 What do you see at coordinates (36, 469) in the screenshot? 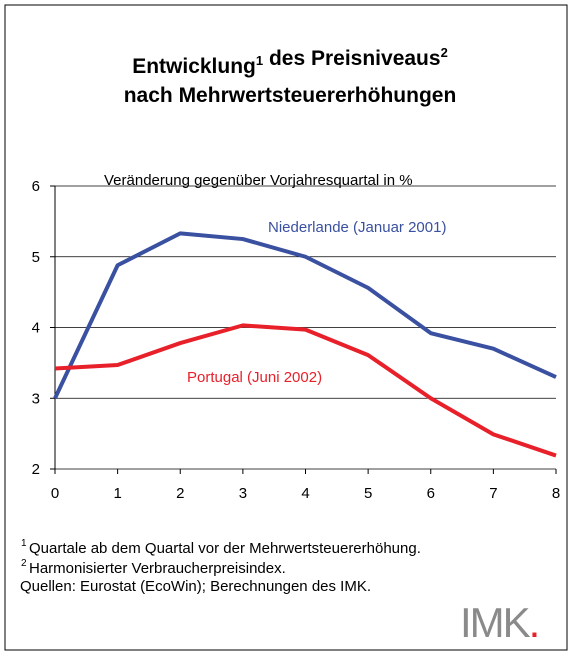
I see `y-tick-label: 2` at bounding box center [36, 469].